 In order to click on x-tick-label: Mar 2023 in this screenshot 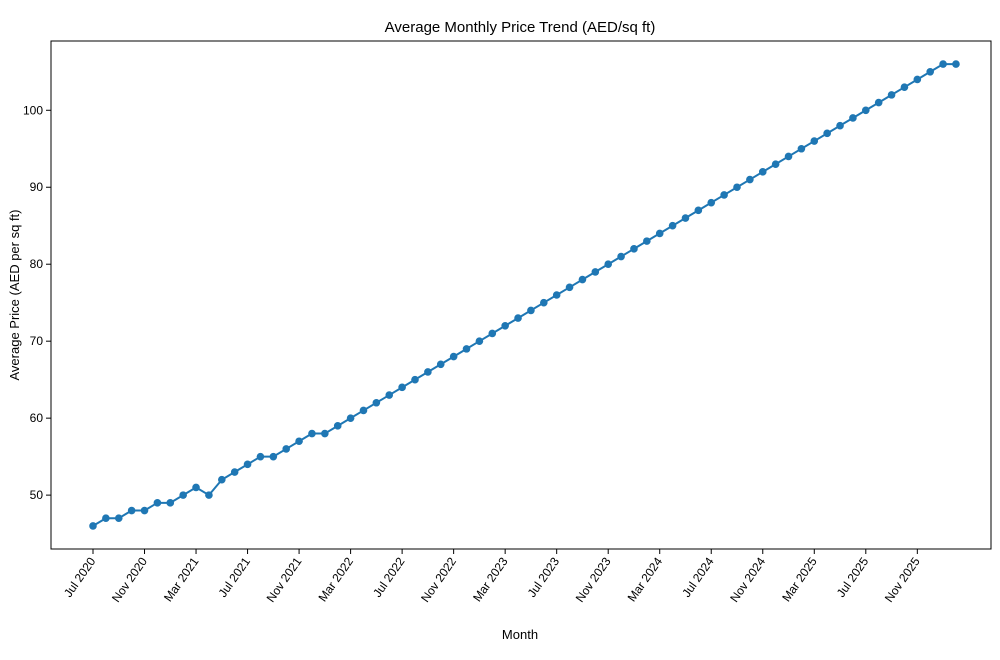, I will do `click(490, 579)`.